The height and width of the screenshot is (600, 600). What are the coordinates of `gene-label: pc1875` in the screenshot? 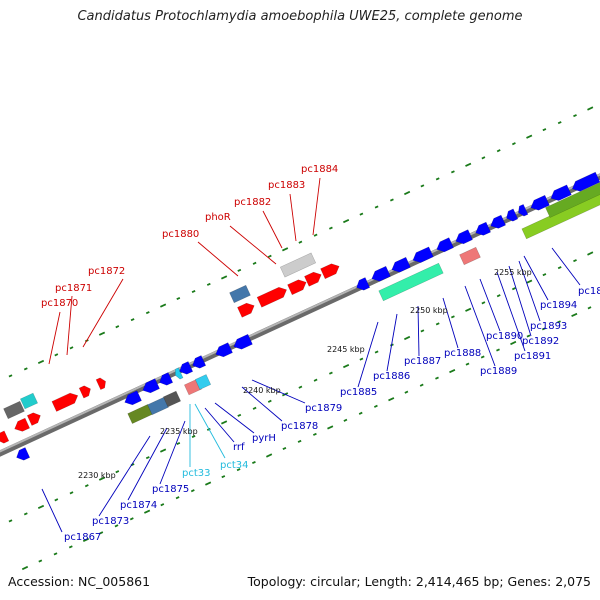 It's located at (170, 489).